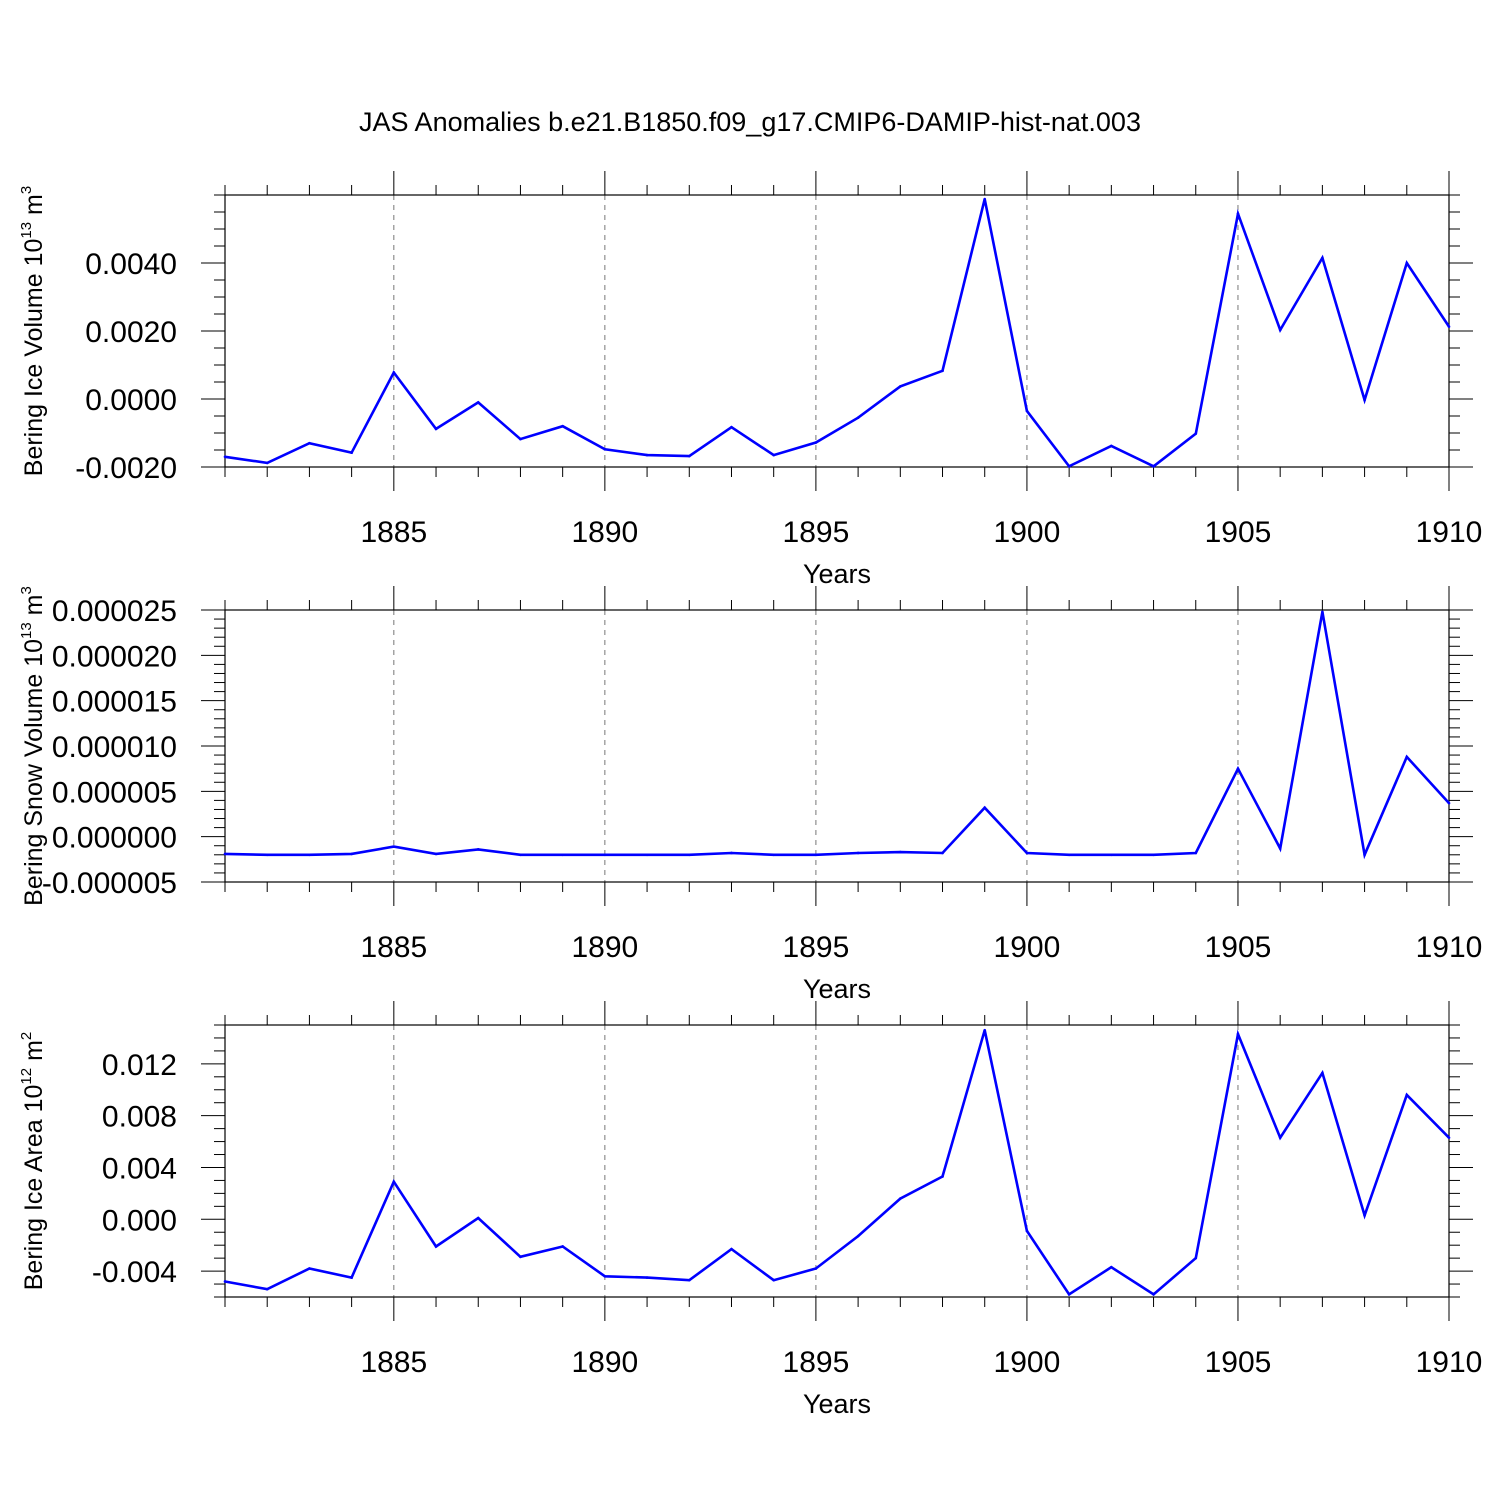  I want to click on y-axis-title-base: Bering Ice Volume 10, so click(34, 358).